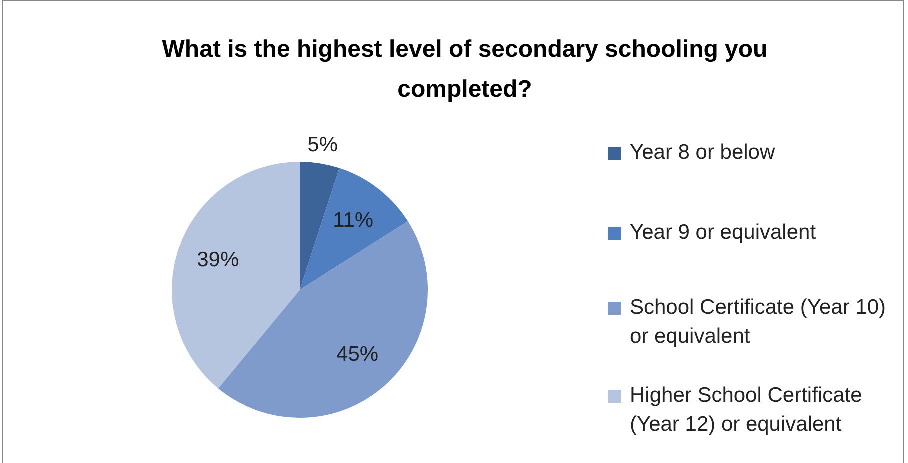  What do you see at coordinates (323, 145) in the screenshot?
I see `data-label: 5%` at bounding box center [323, 145].